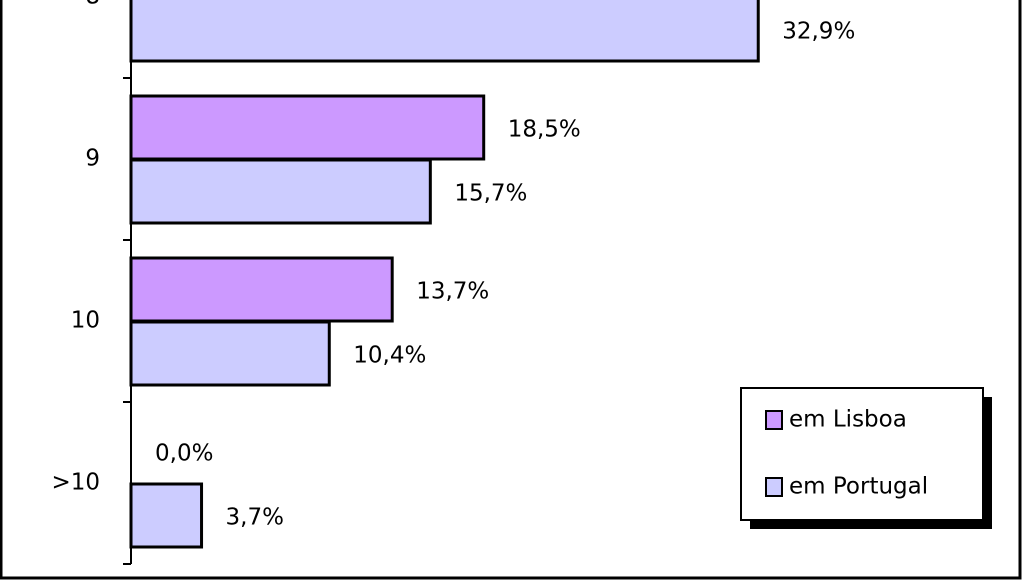  Describe the element at coordinates (75, 483) in the screenshot. I see `y-tick-label: >10` at that location.